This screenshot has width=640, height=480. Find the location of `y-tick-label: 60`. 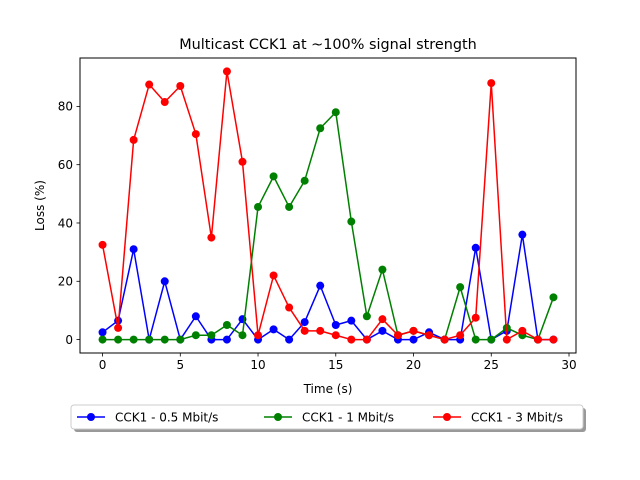

y-tick-label: 60 is located at coordinates (65, 165).